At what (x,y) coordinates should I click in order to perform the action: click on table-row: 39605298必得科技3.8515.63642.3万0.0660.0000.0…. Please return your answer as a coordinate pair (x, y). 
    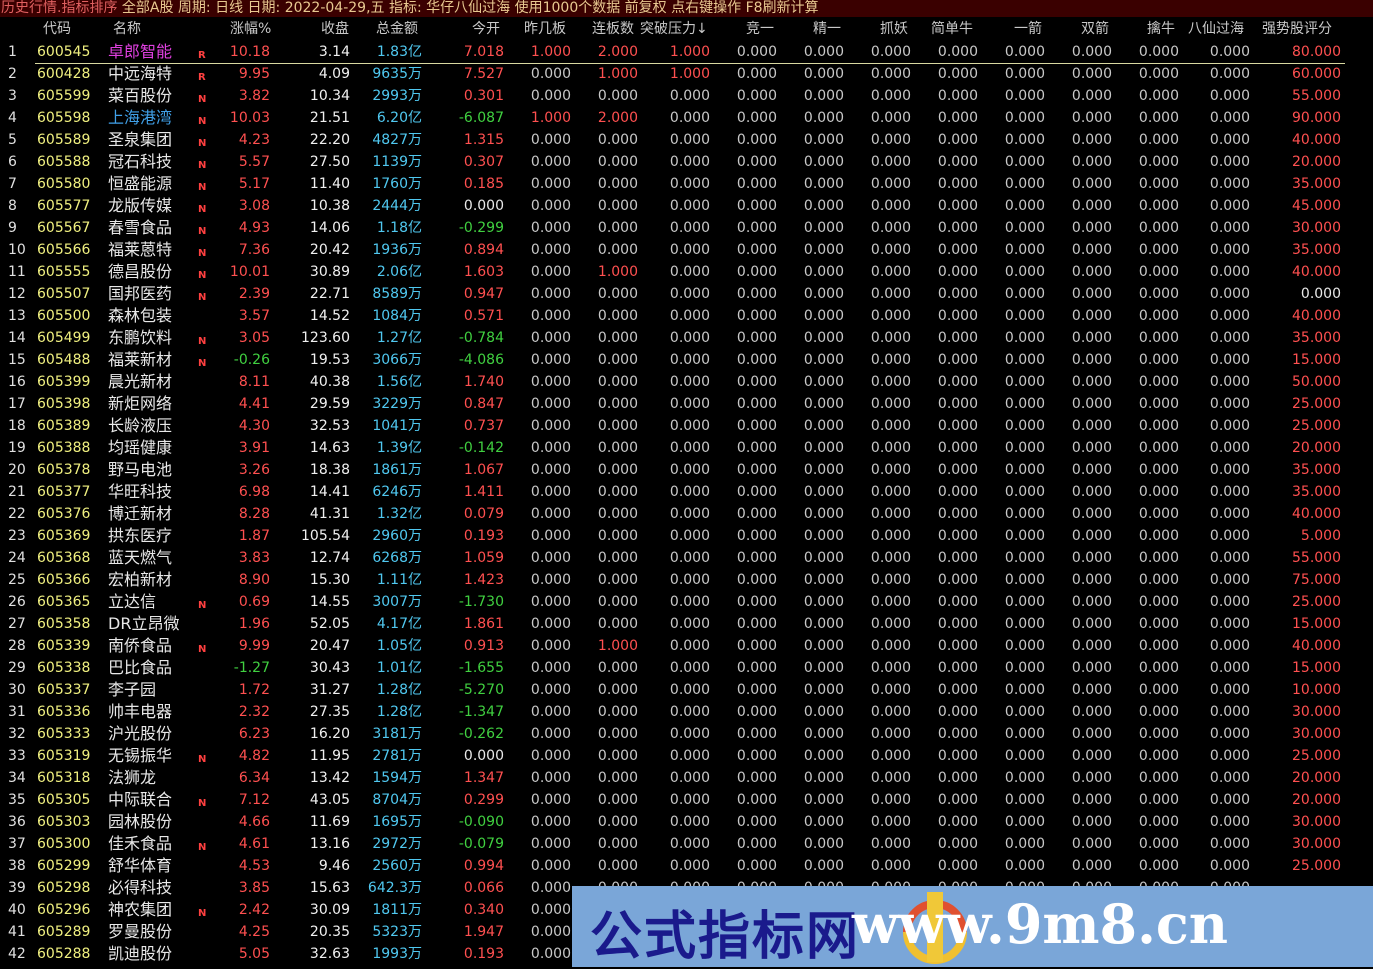
    Looking at the image, I should click on (686, 889).